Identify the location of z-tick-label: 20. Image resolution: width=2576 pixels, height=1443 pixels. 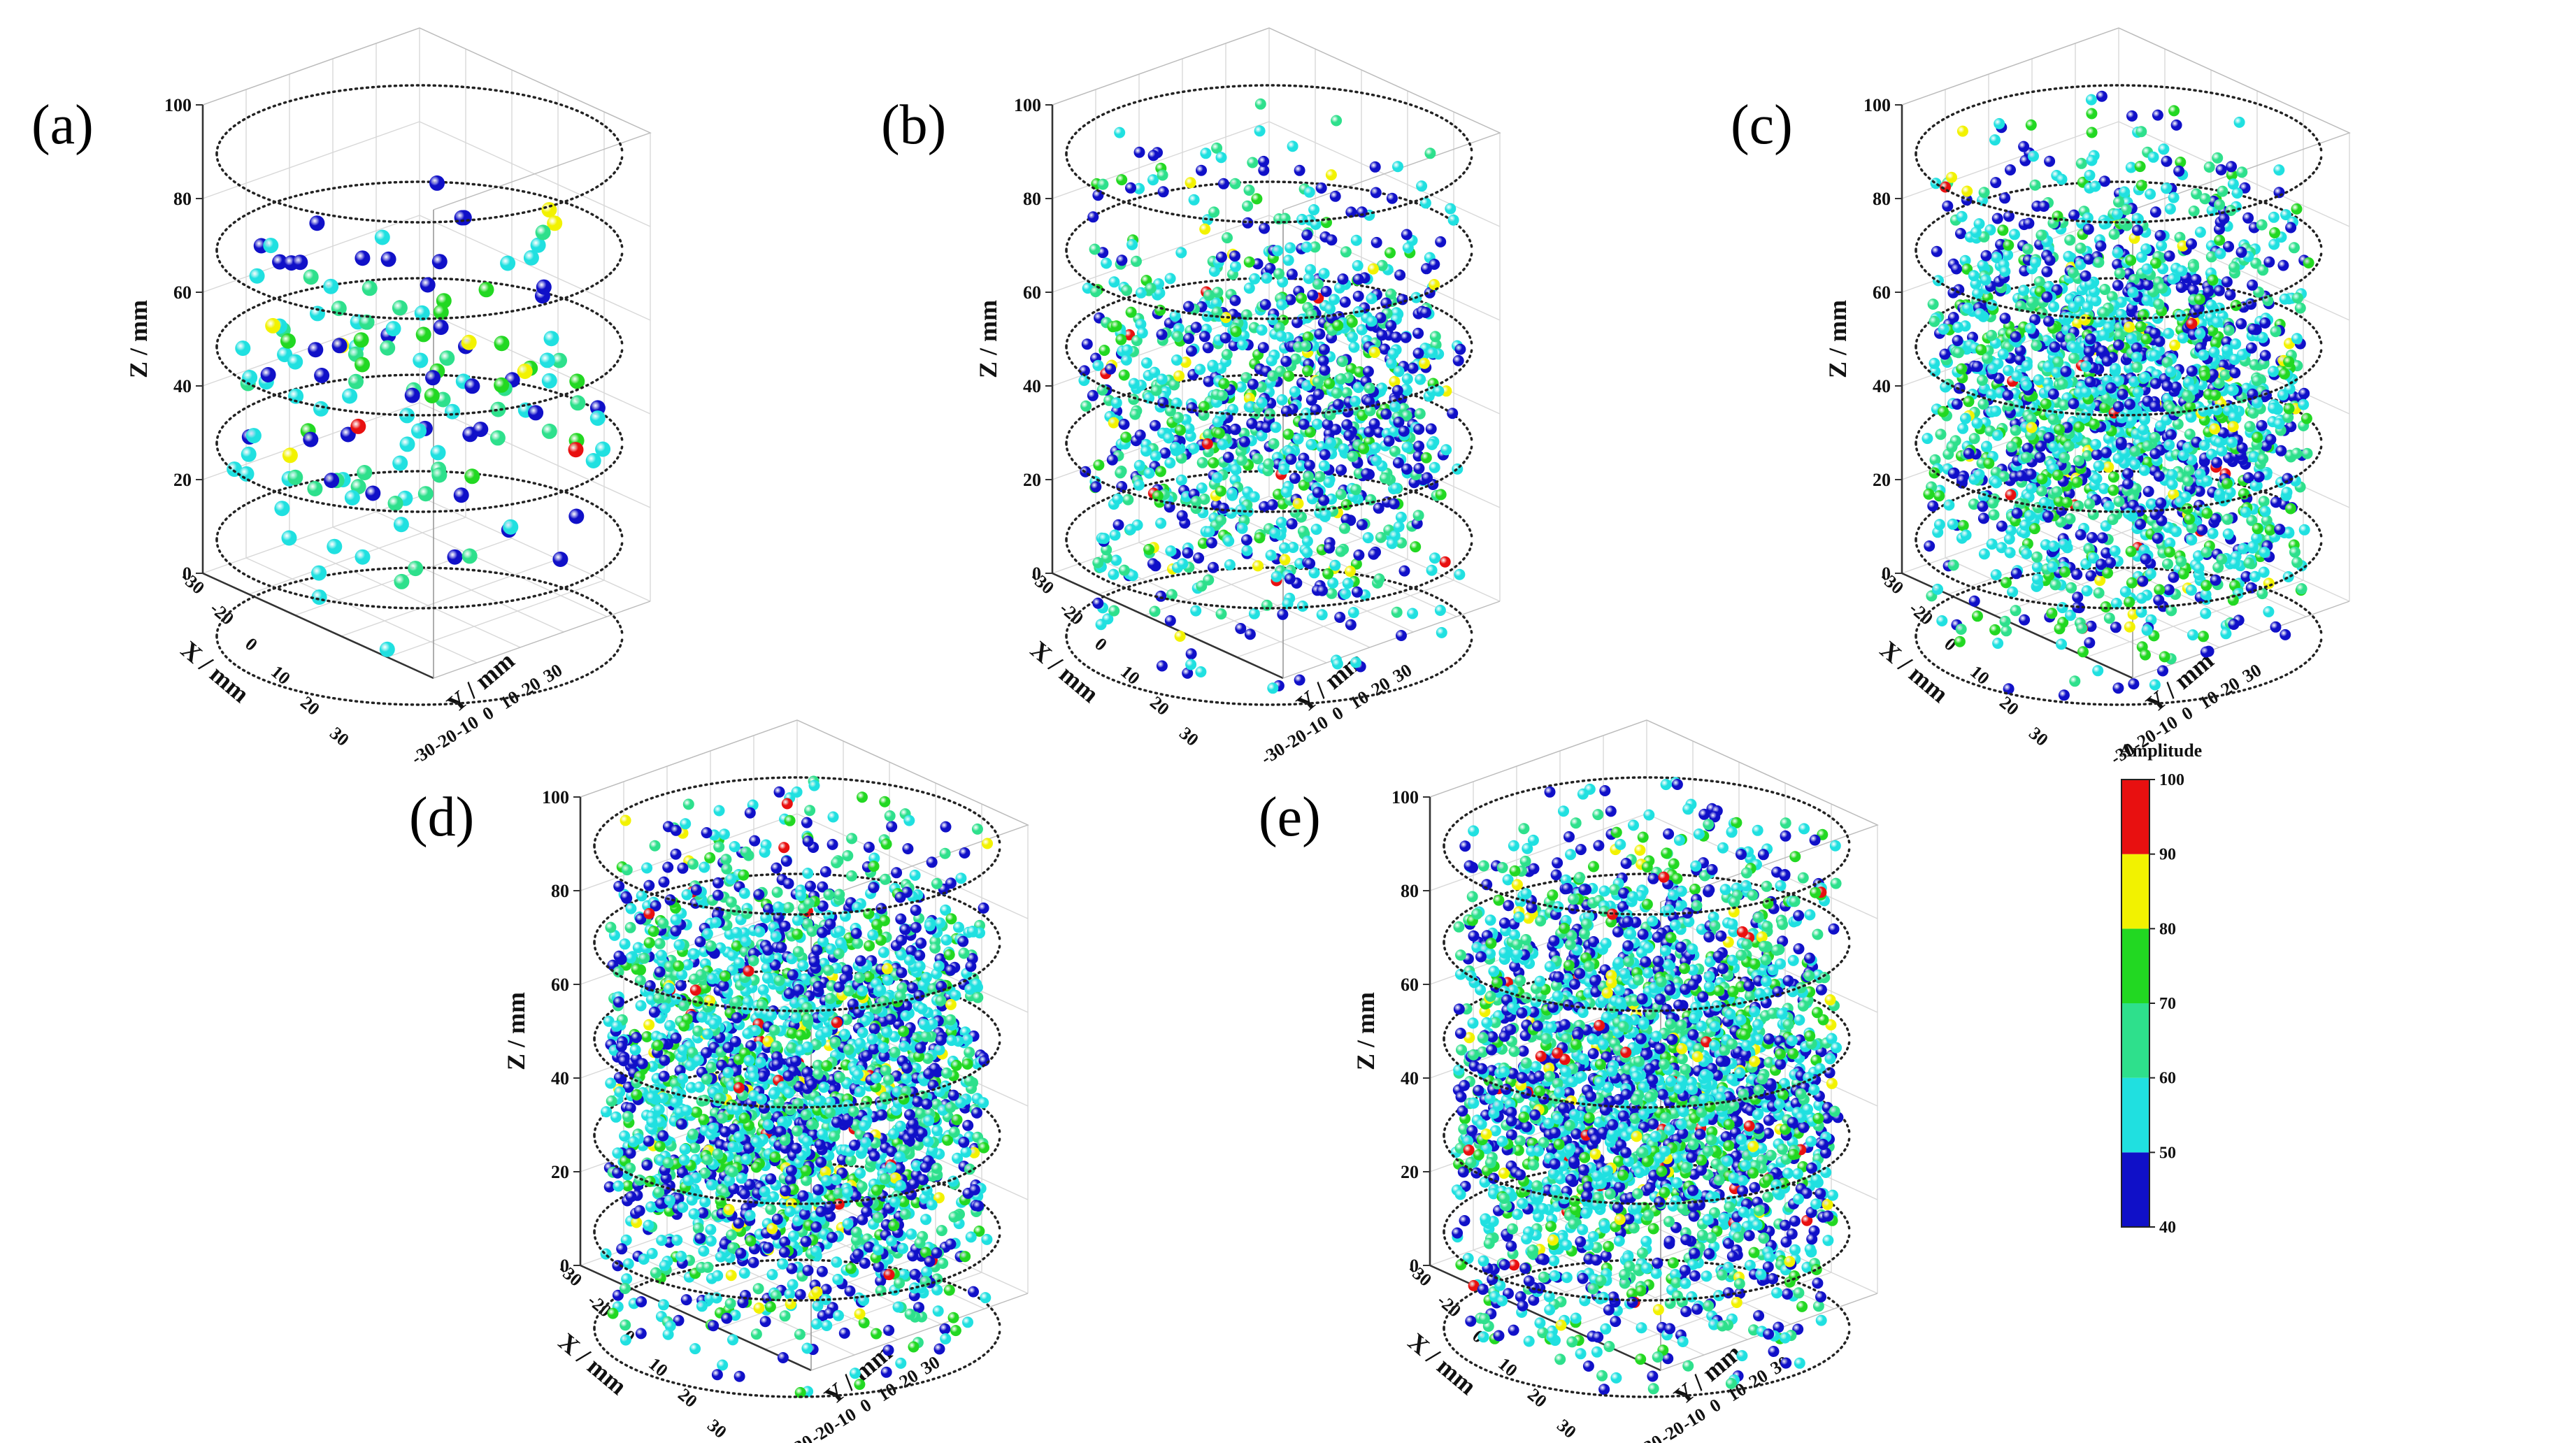
(1882, 480).